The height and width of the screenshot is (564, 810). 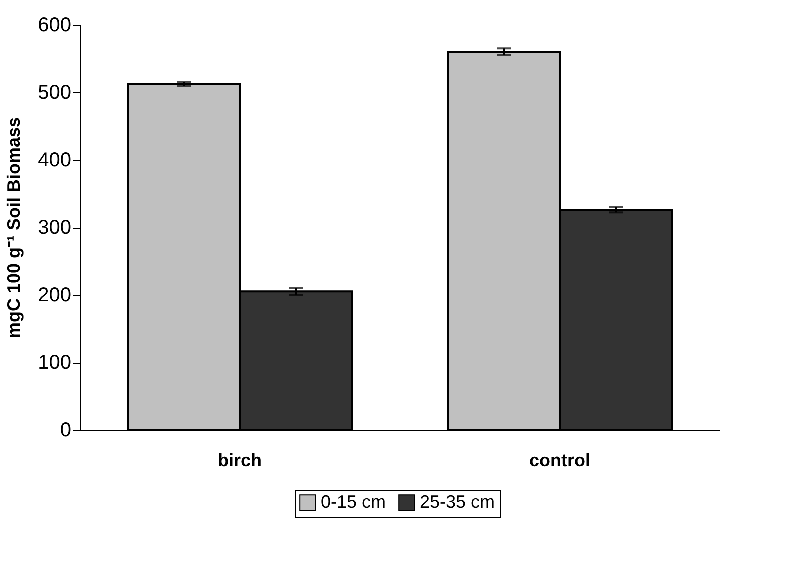 What do you see at coordinates (55, 25) in the screenshot?
I see `y-tick-label: 600` at bounding box center [55, 25].